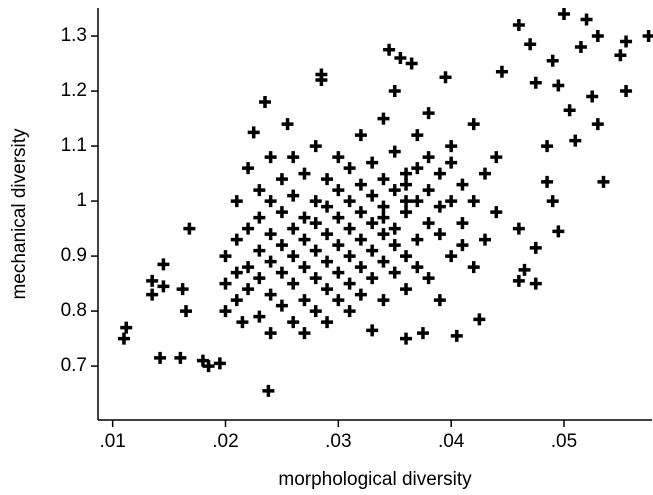  Describe the element at coordinates (451, 441) in the screenshot. I see `x-tick-label: .04` at that location.